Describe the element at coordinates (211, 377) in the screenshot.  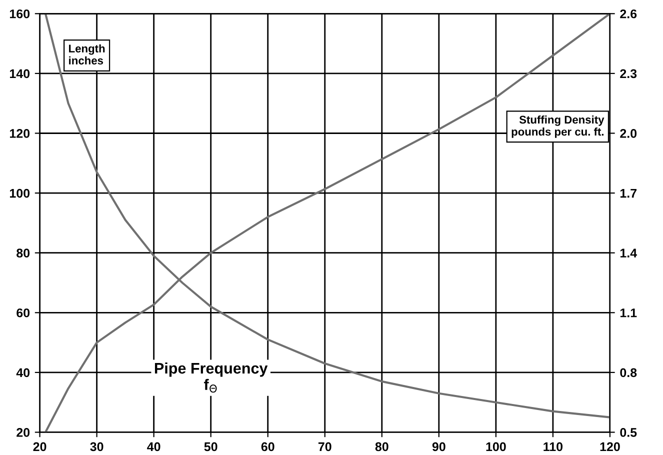
I see `x-axis-title: Pipe Frequency f$_{Θ}$` at that location.